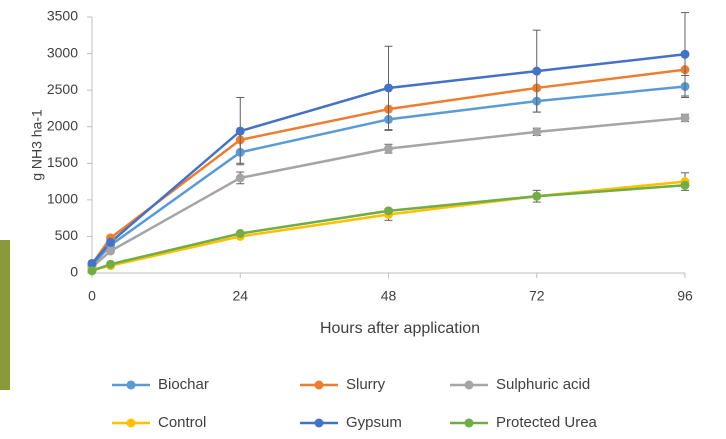  What do you see at coordinates (389, 296) in the screenshot?
I see `x-tick-label: 48` at bounding box center [389, 296].